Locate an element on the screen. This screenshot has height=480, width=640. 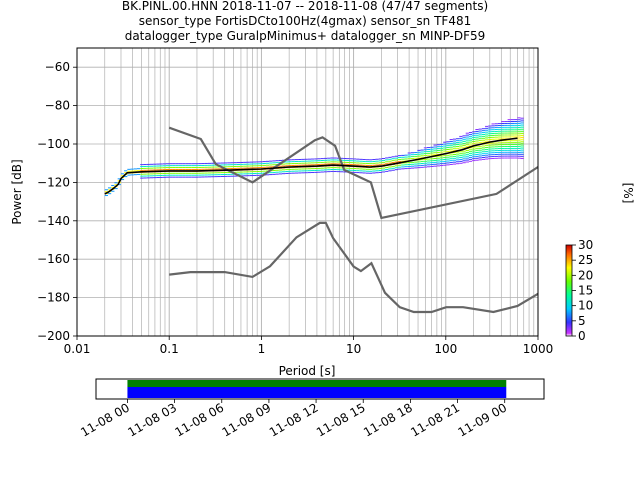
colorbar-tick-label: 20 is located at coordinates (585, 275).